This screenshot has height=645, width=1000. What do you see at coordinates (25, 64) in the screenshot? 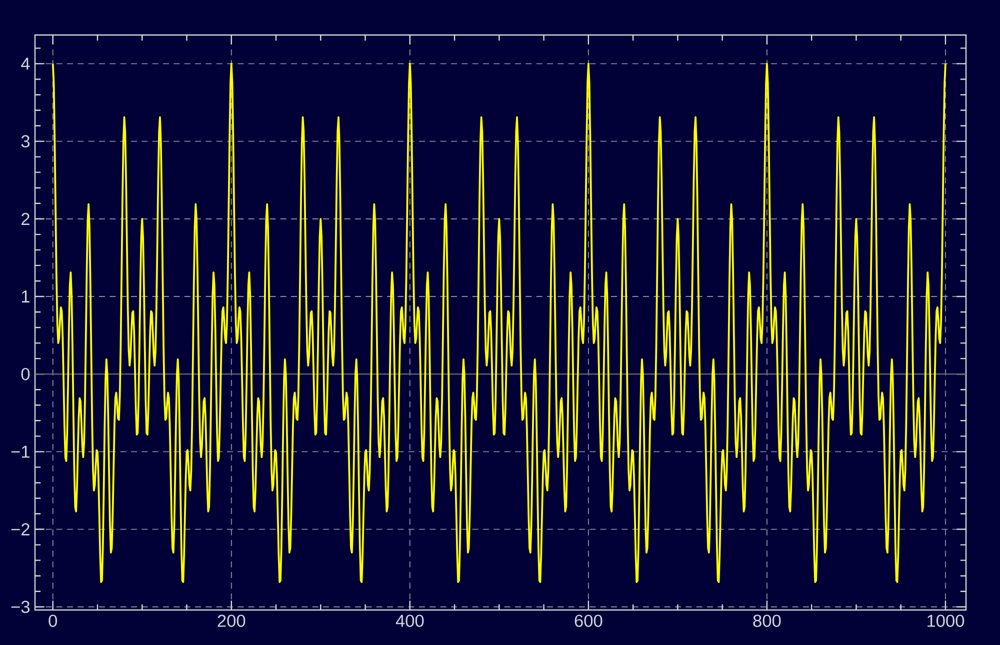
I see `y-tick-label: 4` at bounding box center [25, 64].